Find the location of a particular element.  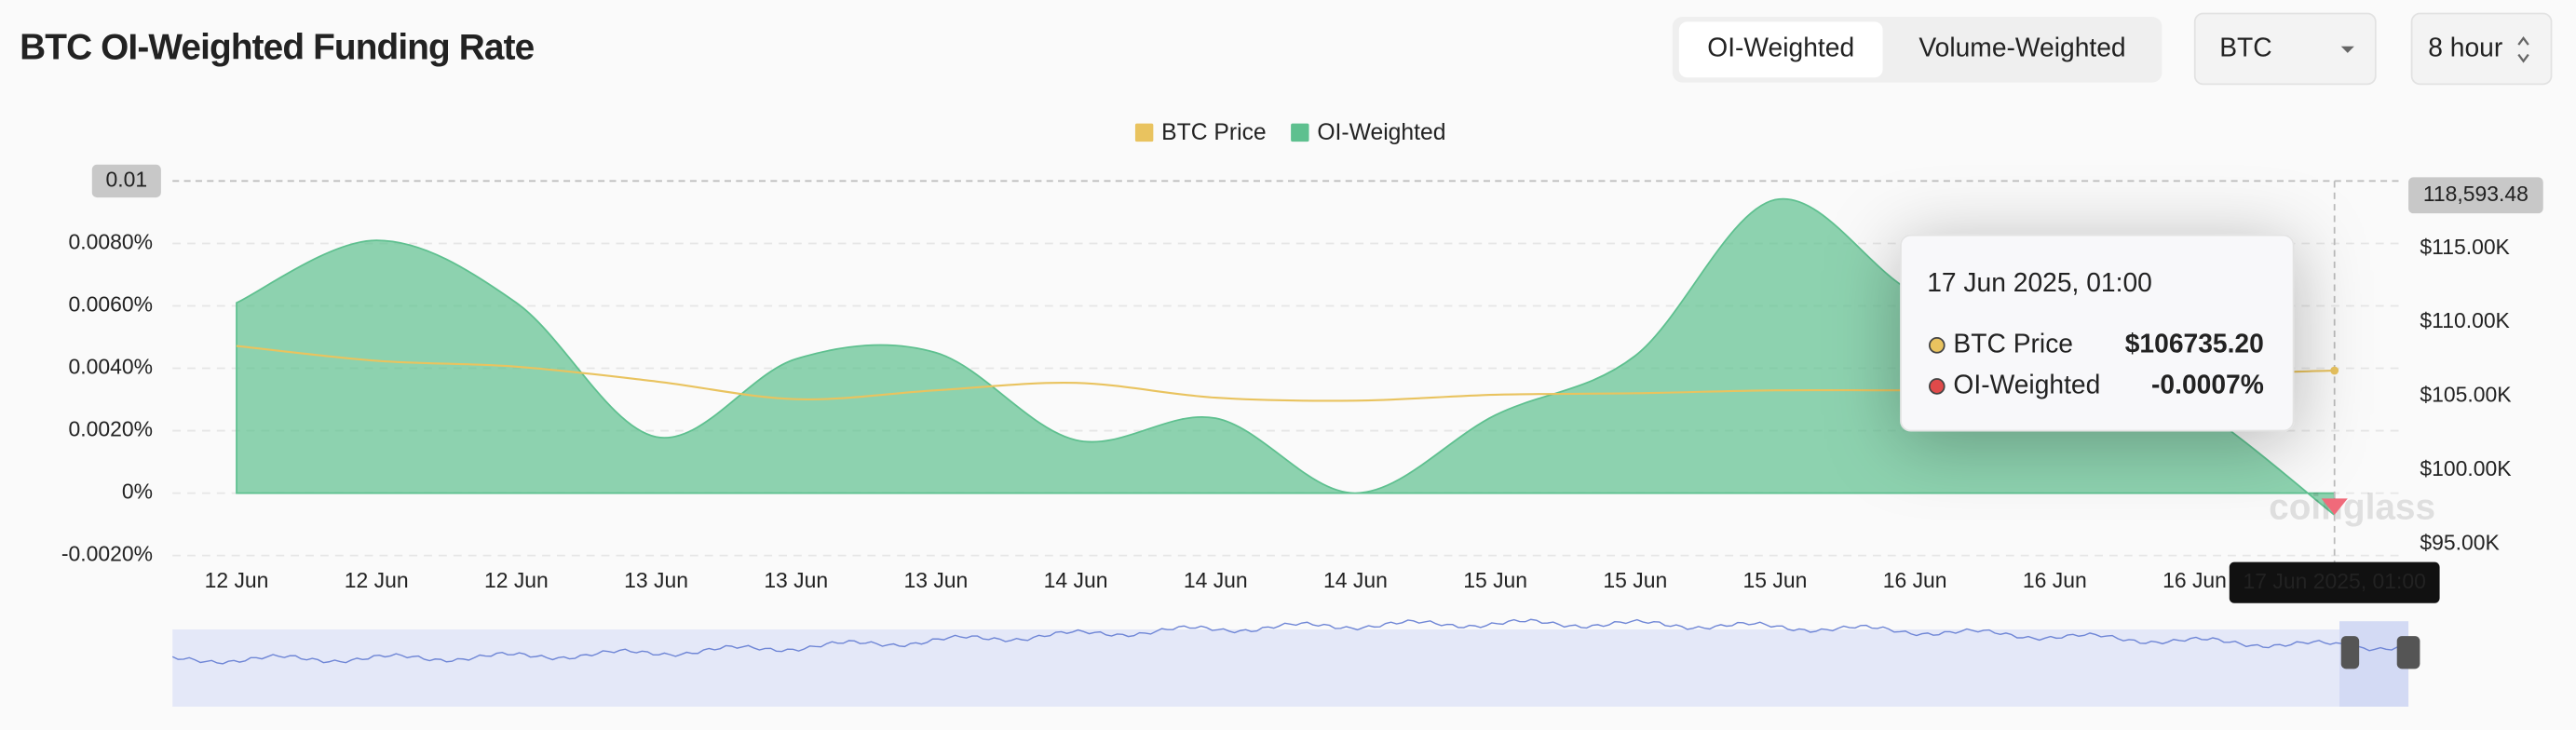

y-tick-label: 0.0040% is located at coordinates (111, 367).